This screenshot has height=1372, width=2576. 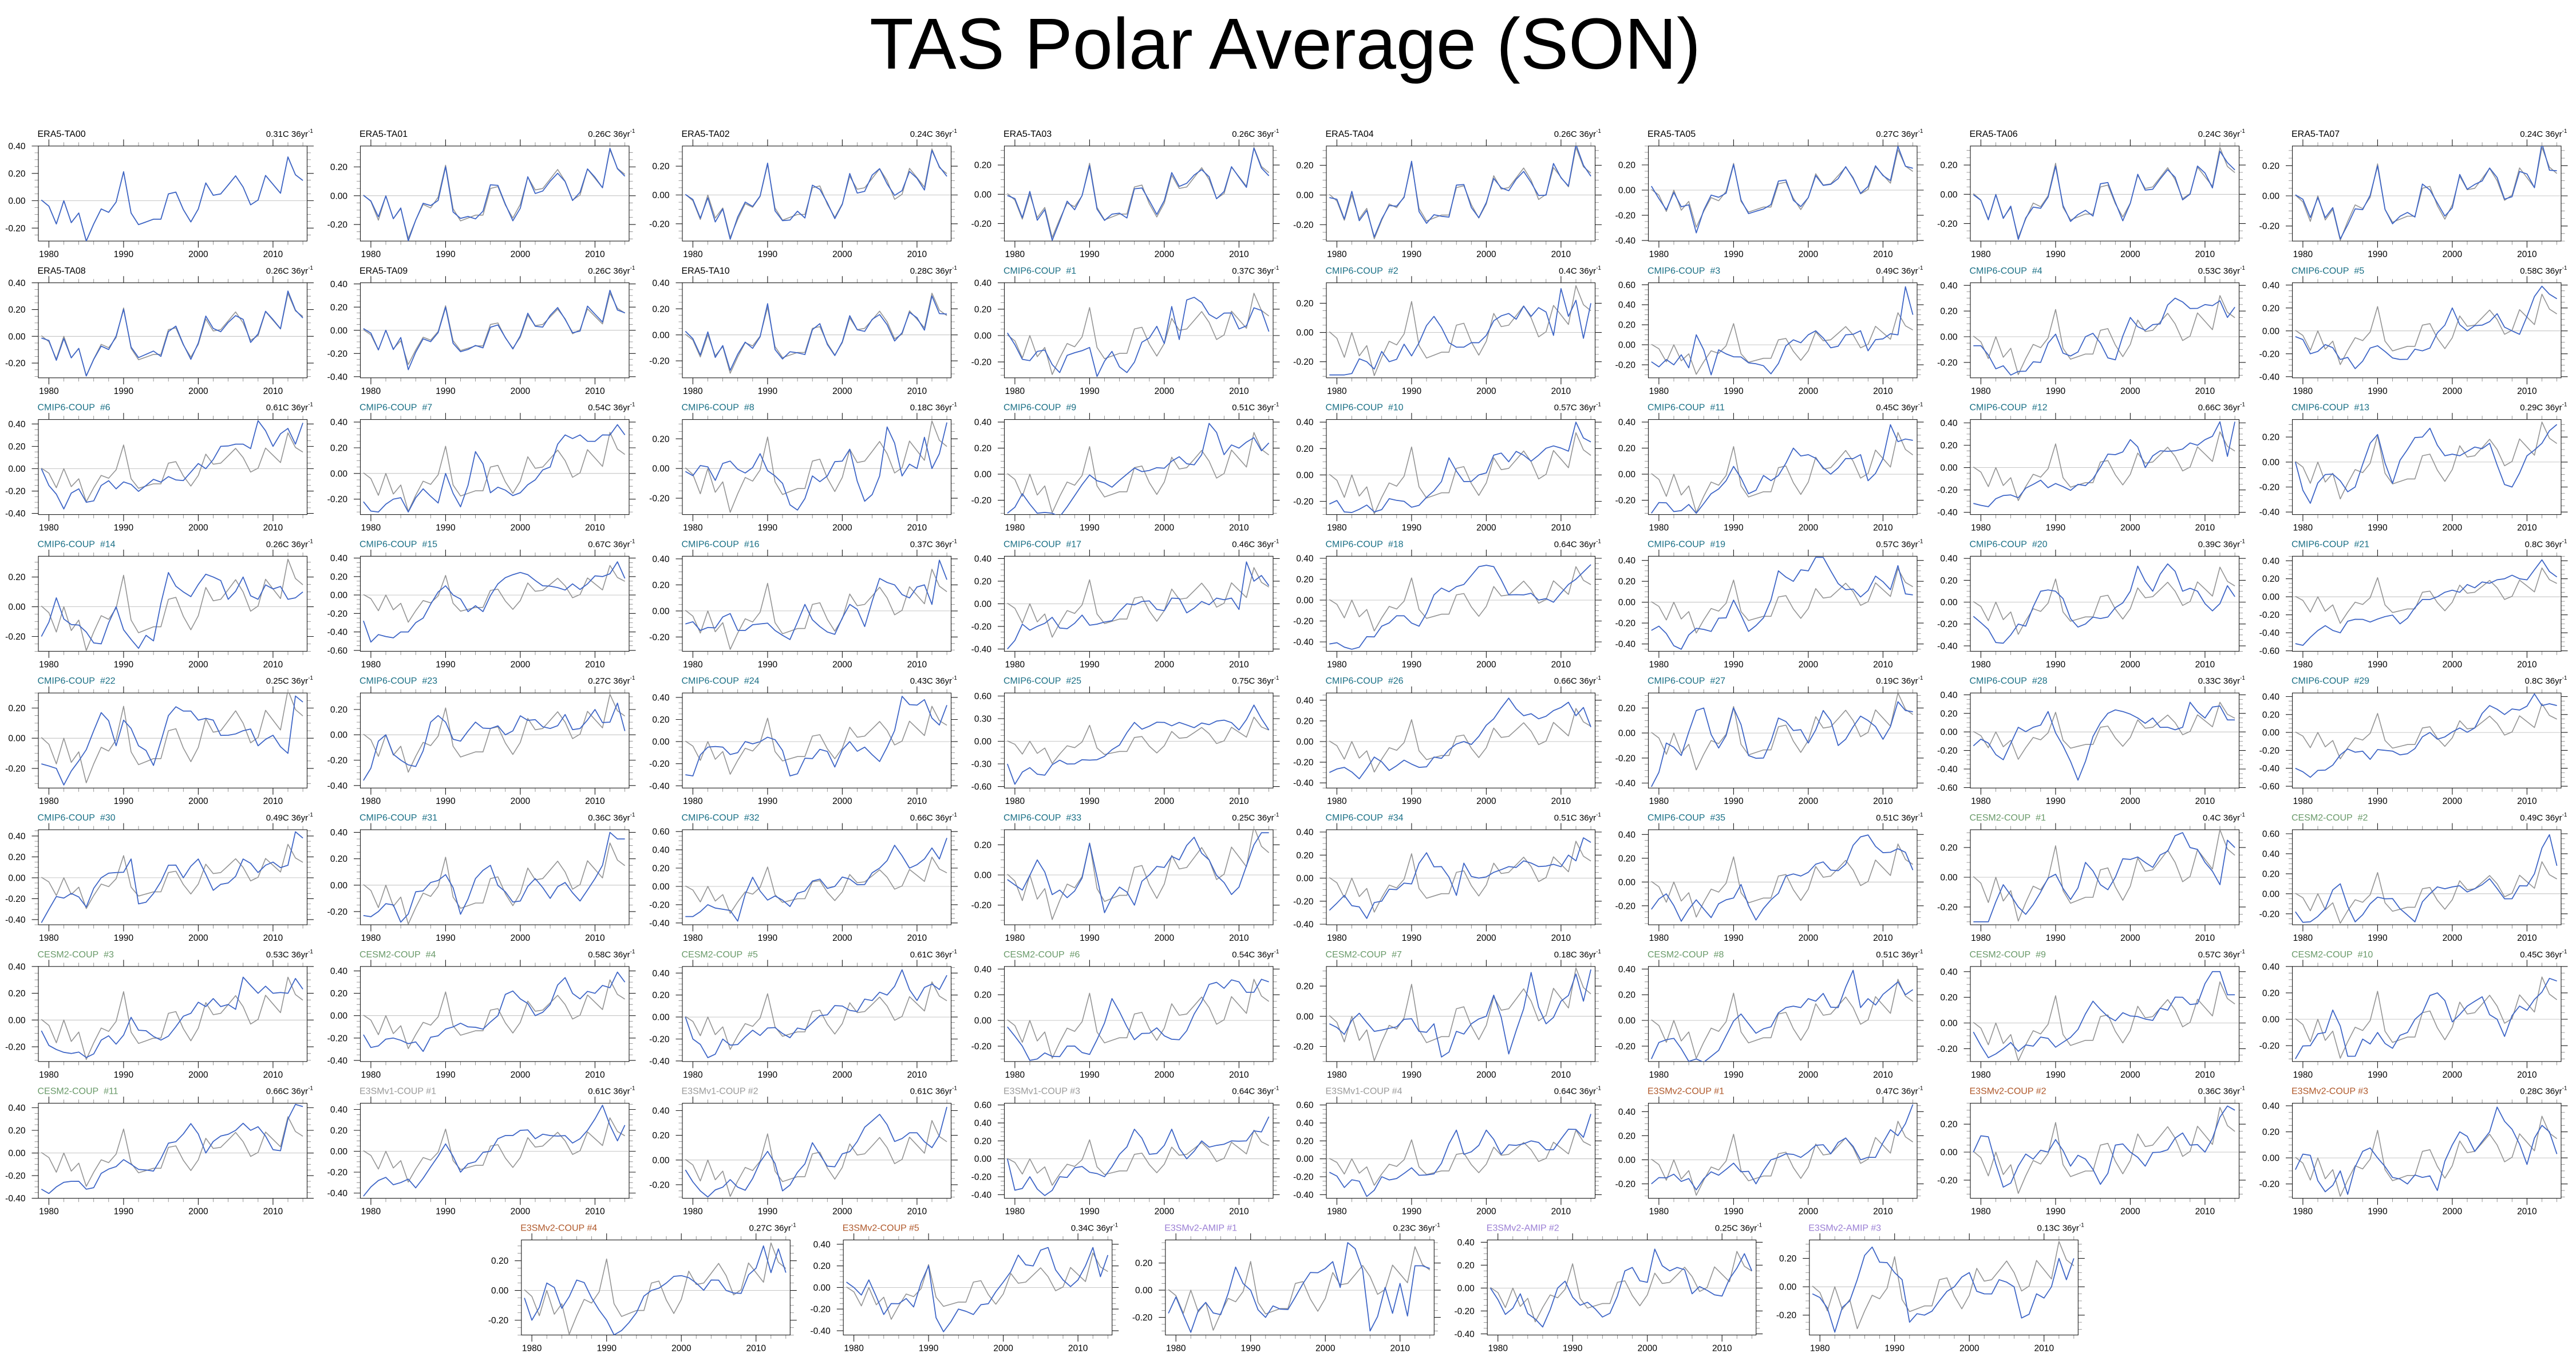 I want to click on svg-text: CMIP6-COUP #2, so click(x=1362, y=271).